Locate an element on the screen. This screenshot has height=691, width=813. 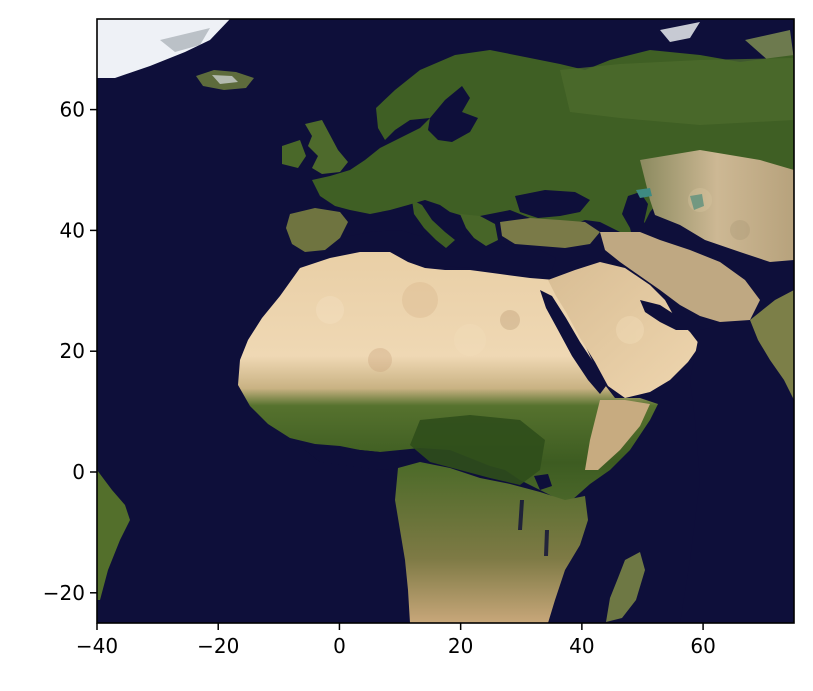
ireland is located at coordinates (294, 154).